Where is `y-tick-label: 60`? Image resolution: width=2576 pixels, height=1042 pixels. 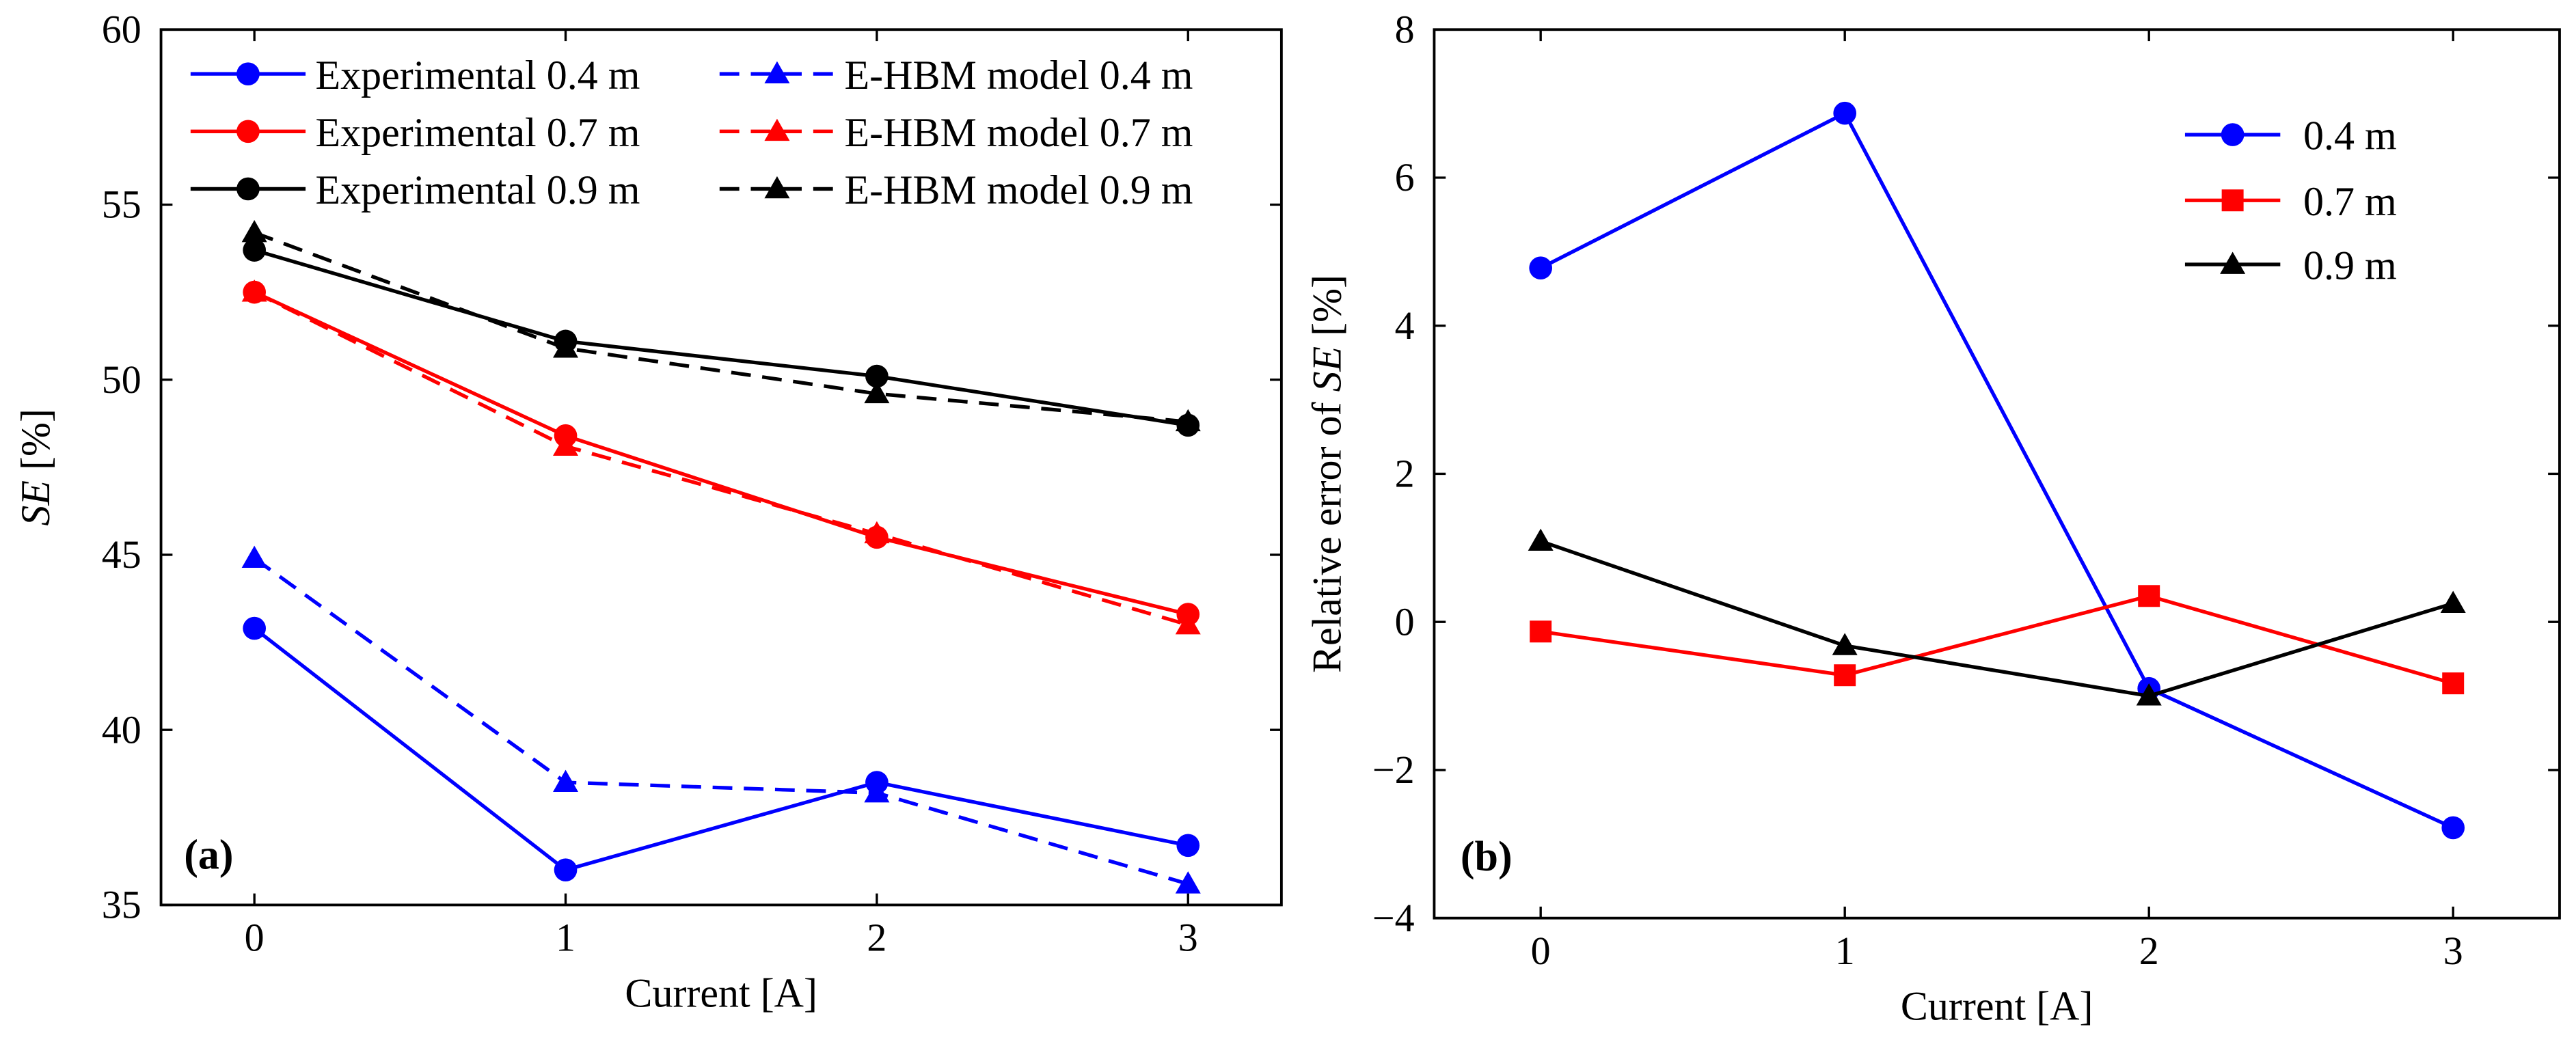 y-tick-label: 60 is located at coordinates (122, 29).